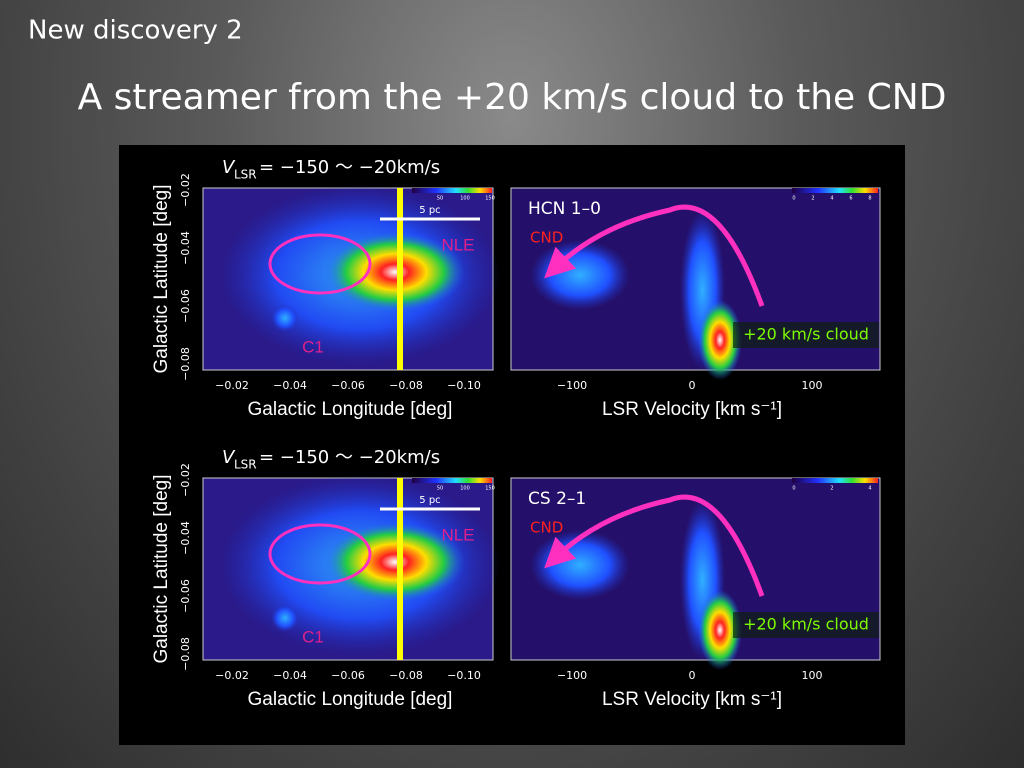 This screenshot has height=772, width=1024. Describe the element at coordinates (557, 499) in the screenshot. I see `line-label: CS 2–1` at that location.